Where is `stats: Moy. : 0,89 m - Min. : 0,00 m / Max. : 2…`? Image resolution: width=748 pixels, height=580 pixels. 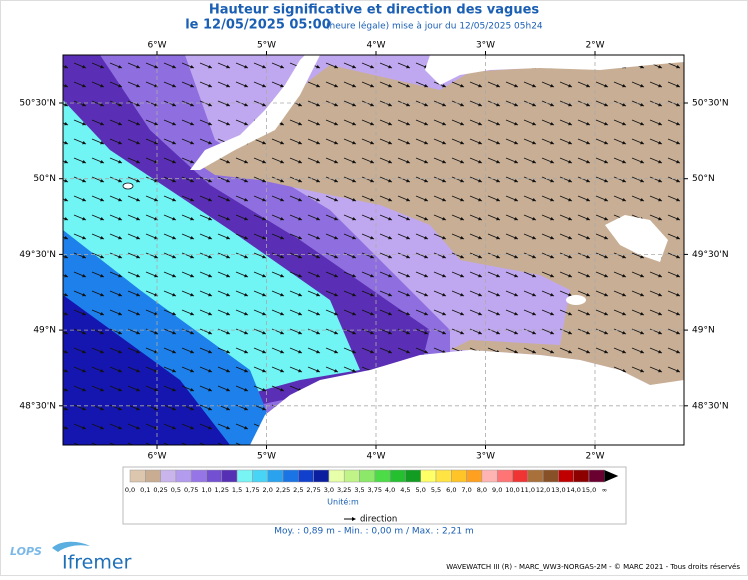 stats: Moy. : 0,89 m - Min. : 0,00 m / Max. : 2… is located at coordinates (373, 532).